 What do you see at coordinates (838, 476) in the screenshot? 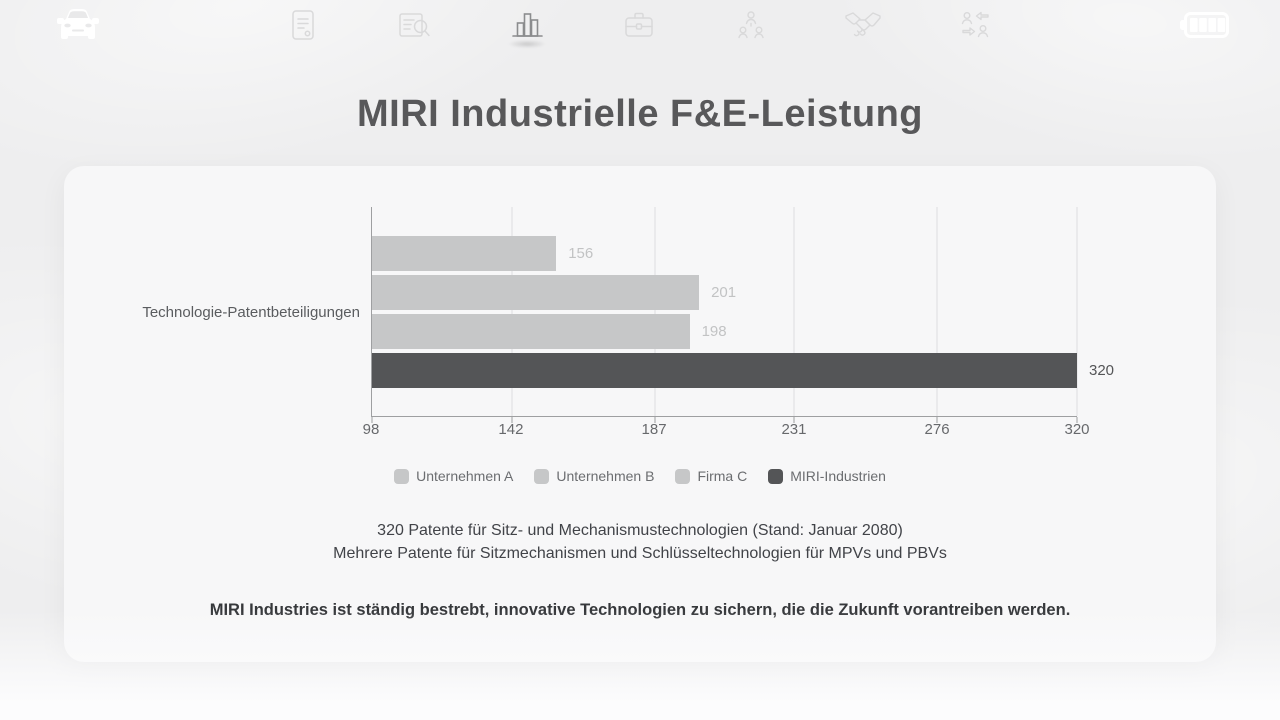
I see `legend-label: MIRI-Industrien` at bounding box center [838, 476].